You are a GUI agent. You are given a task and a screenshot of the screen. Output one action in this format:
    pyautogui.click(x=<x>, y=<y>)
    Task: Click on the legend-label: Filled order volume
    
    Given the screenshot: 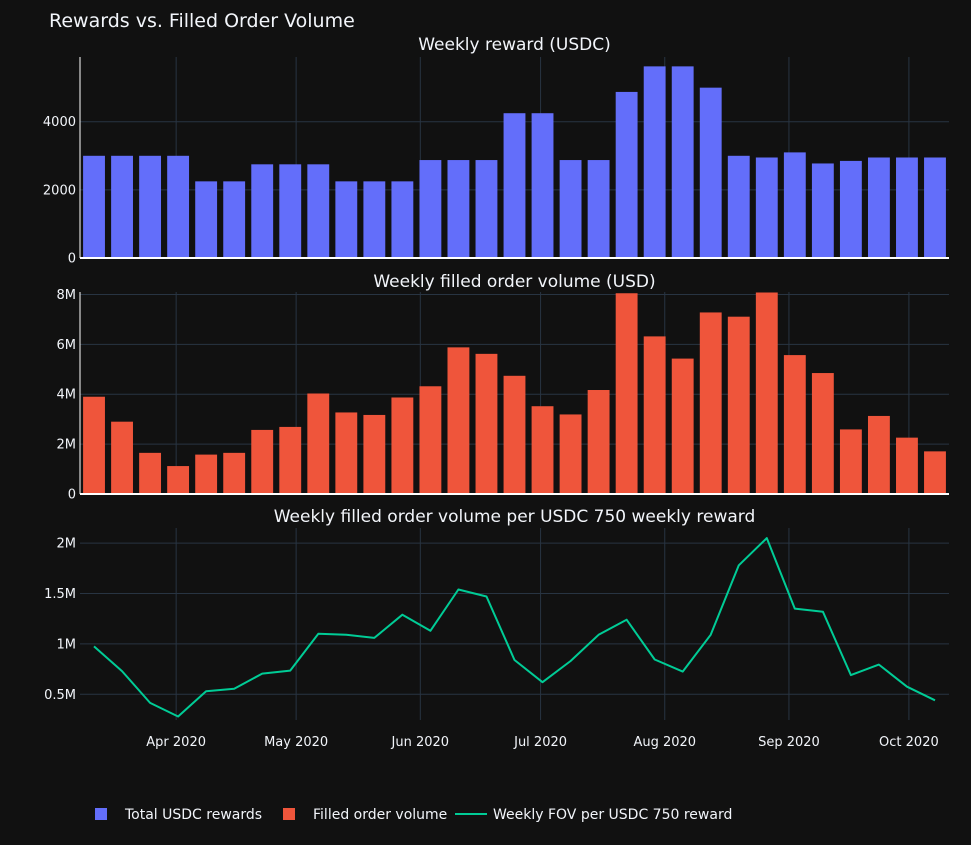 What is the action you would take?
    pyautogui.click(x=380, y=815)
    